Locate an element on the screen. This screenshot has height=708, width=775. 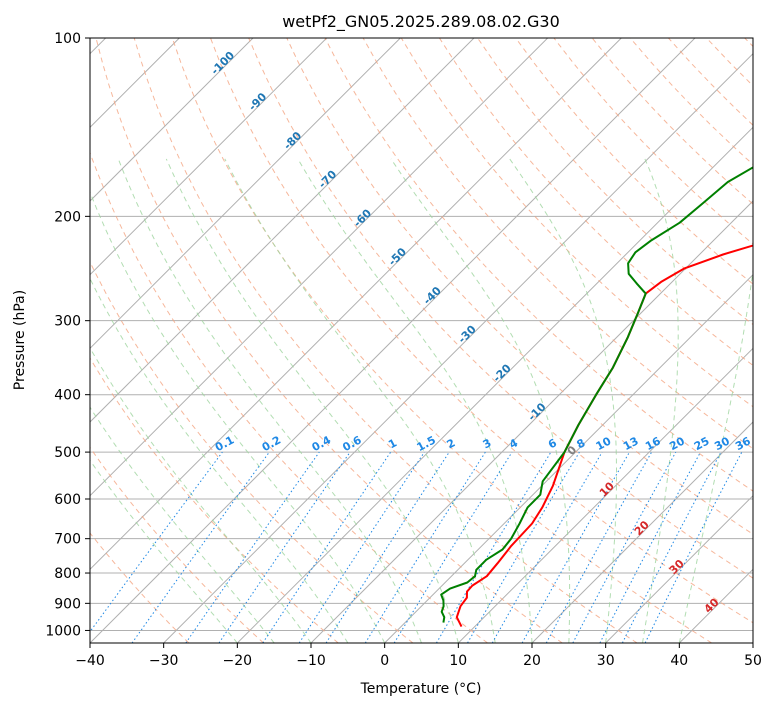
x-tick-label: 50 is located at coordinates (753, 661).